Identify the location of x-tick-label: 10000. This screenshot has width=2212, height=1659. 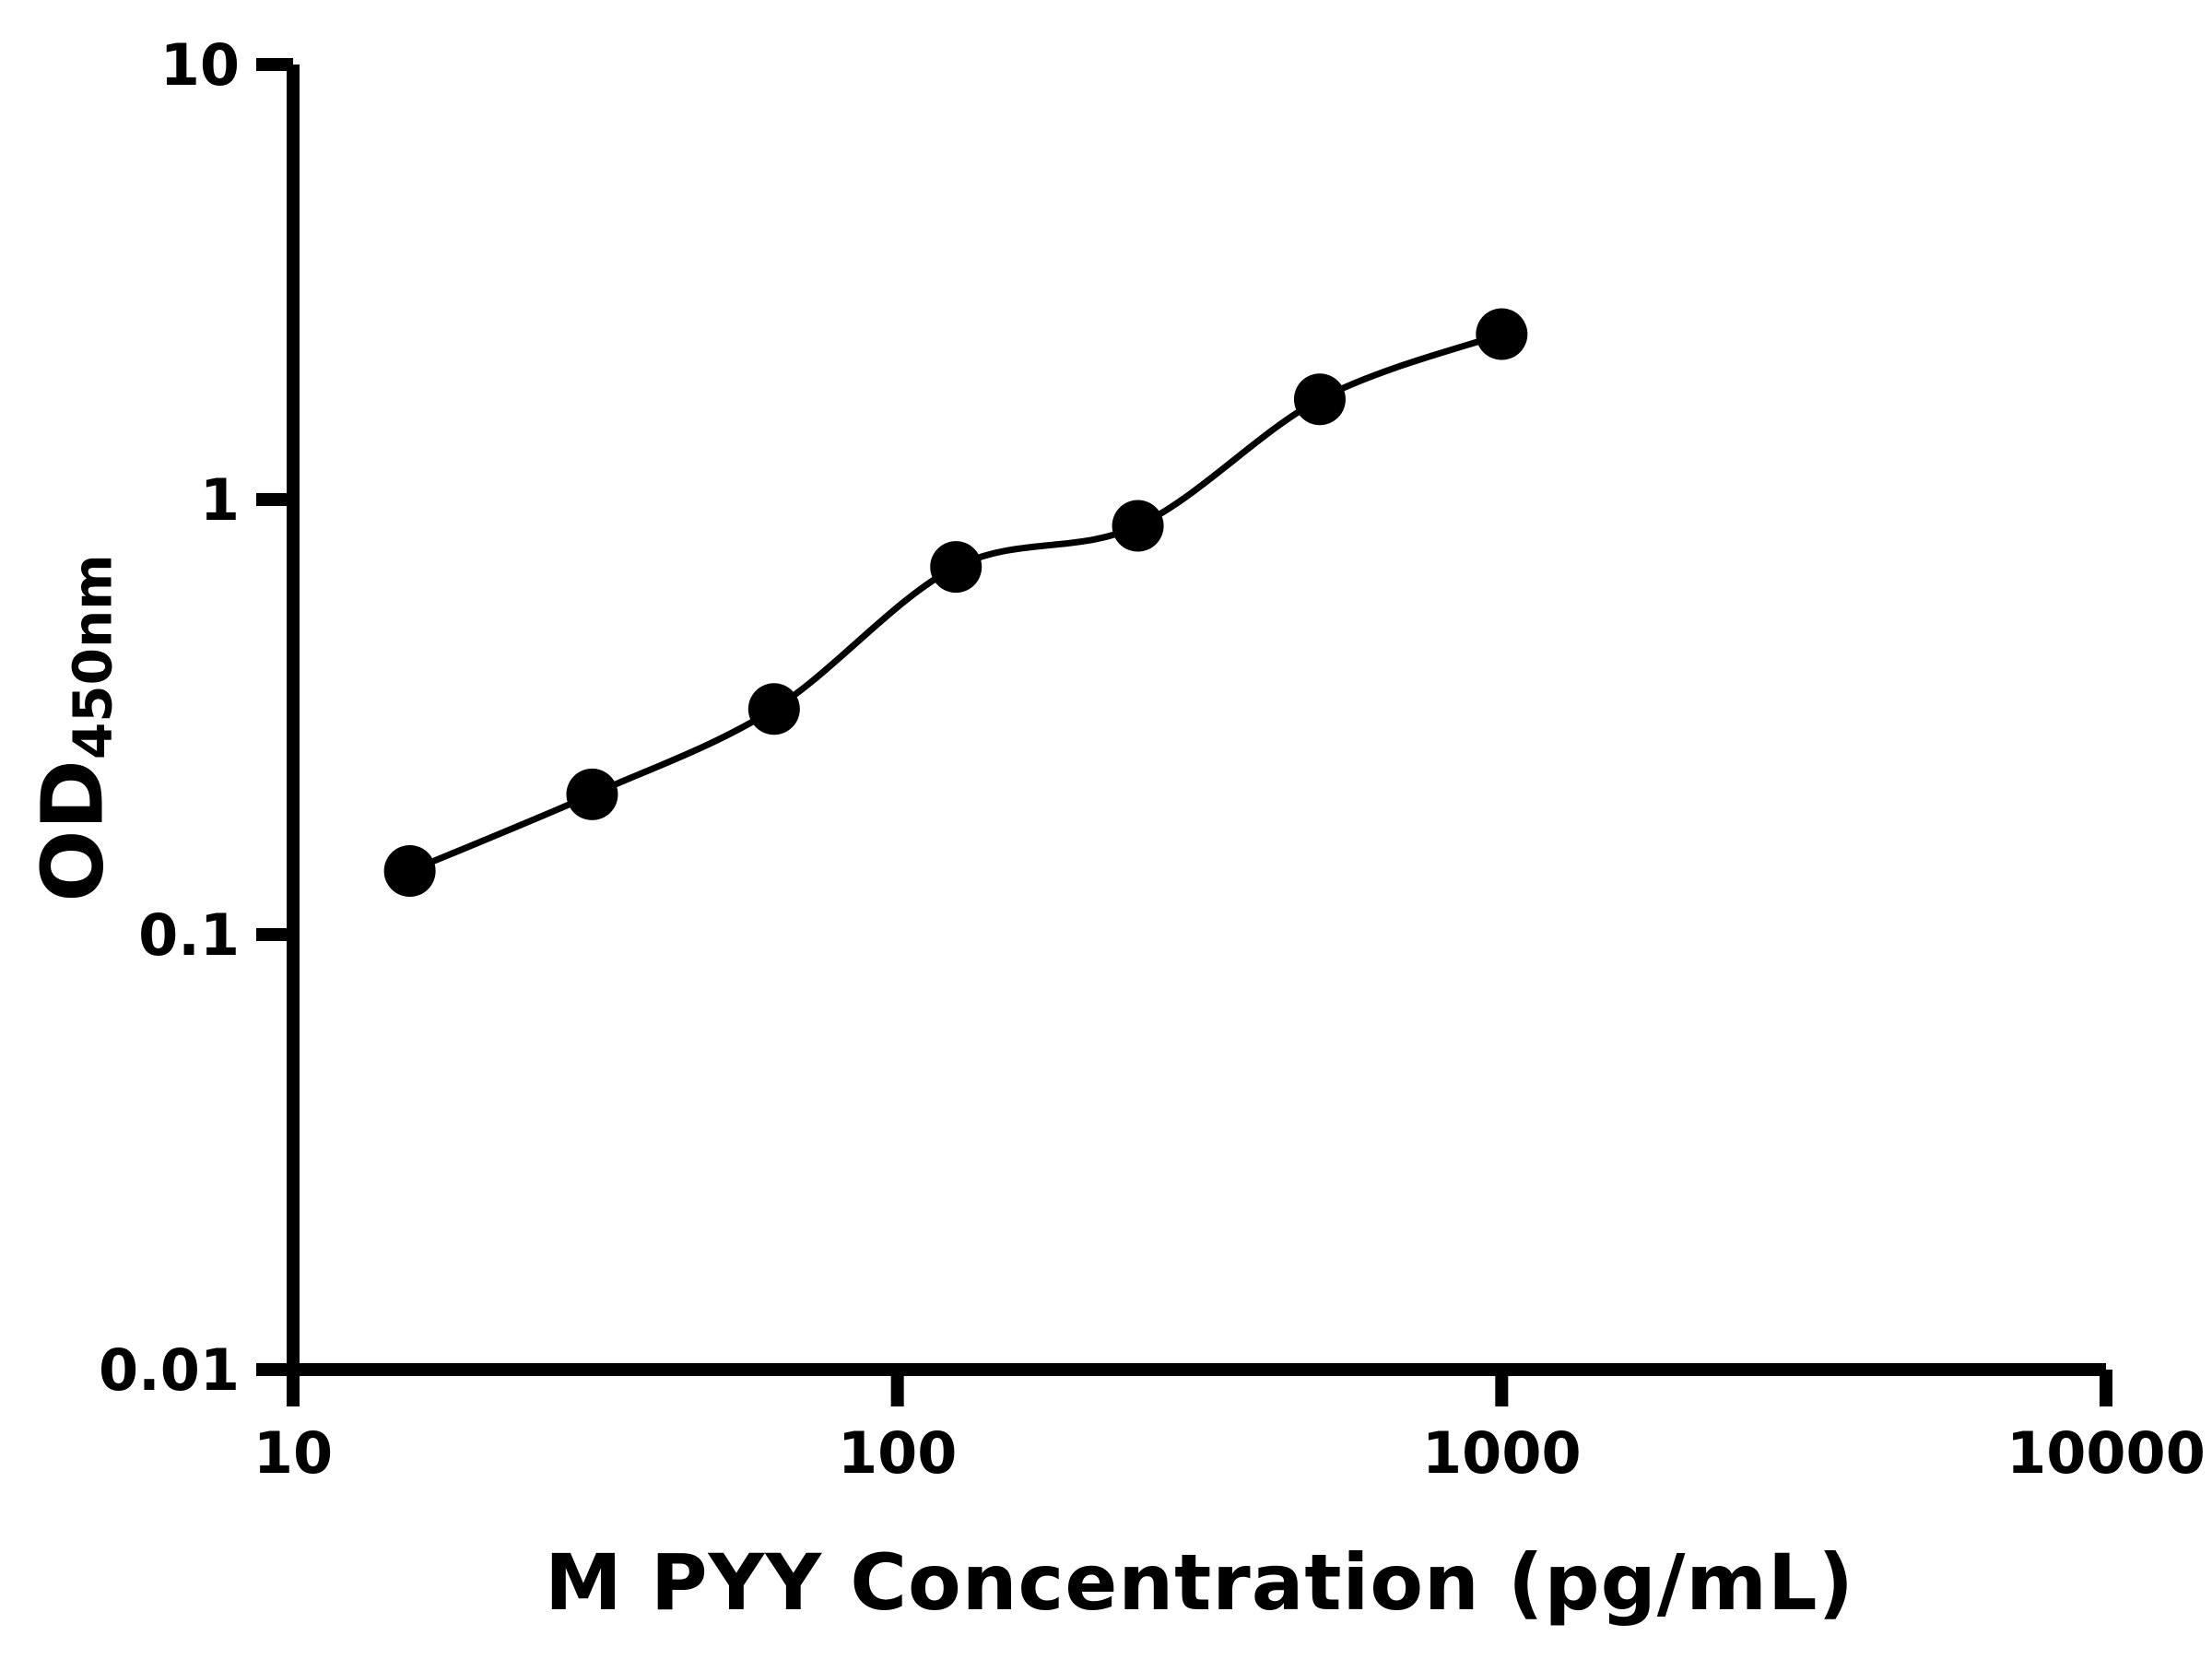
(2106, 1453).